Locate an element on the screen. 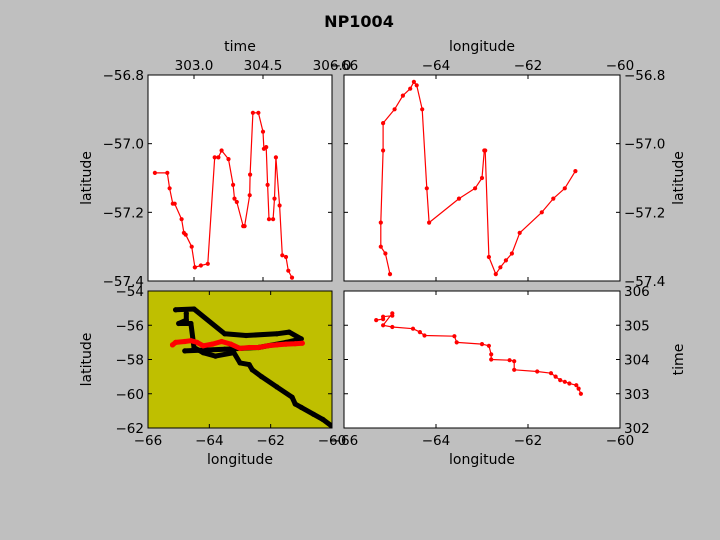  y-tick-label: 302 is located at coordinates (637, 429).